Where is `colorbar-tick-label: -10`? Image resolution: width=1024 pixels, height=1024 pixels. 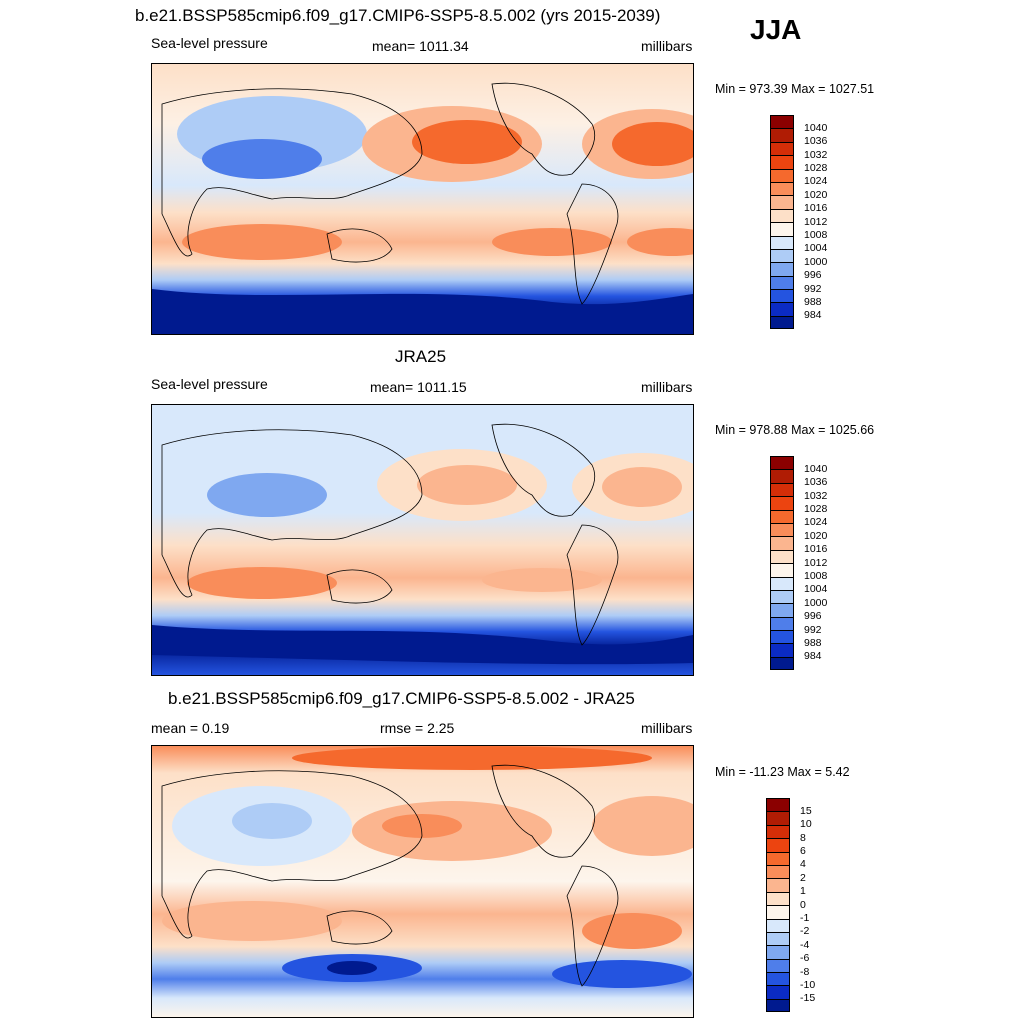
colorbar-tick-label: -10 is located at coordinates (808, 984).